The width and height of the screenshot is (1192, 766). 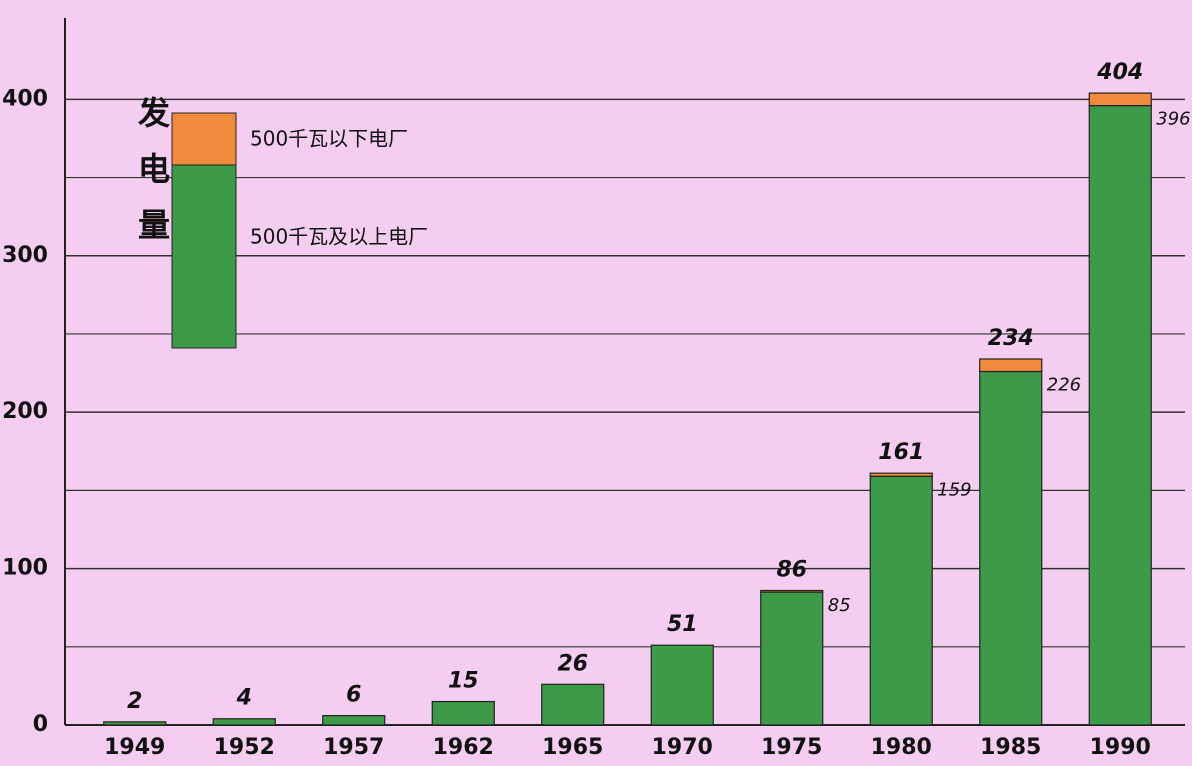 I want to click on x-tick-label: 1962, so click(x=463, y=747).